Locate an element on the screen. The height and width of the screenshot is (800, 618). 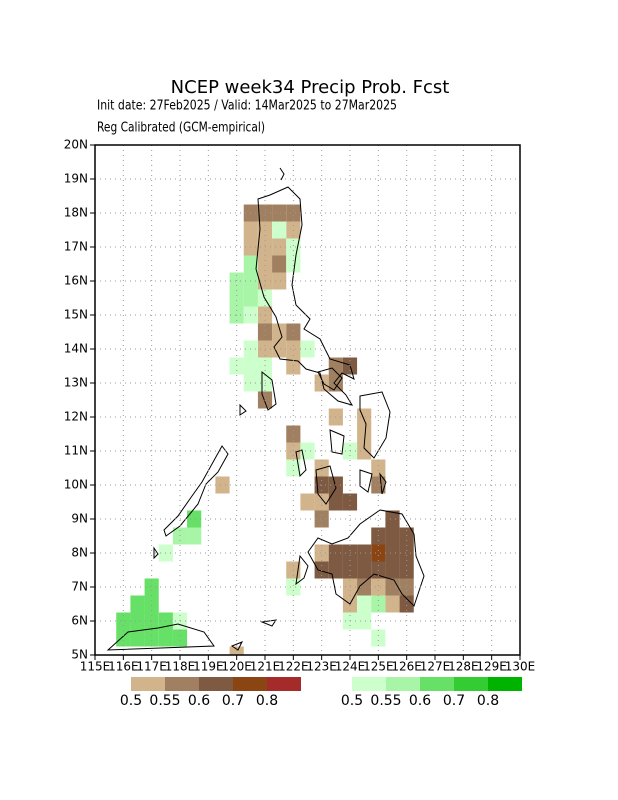
x-tick-label: 121E is located at coordinates (265, 667).